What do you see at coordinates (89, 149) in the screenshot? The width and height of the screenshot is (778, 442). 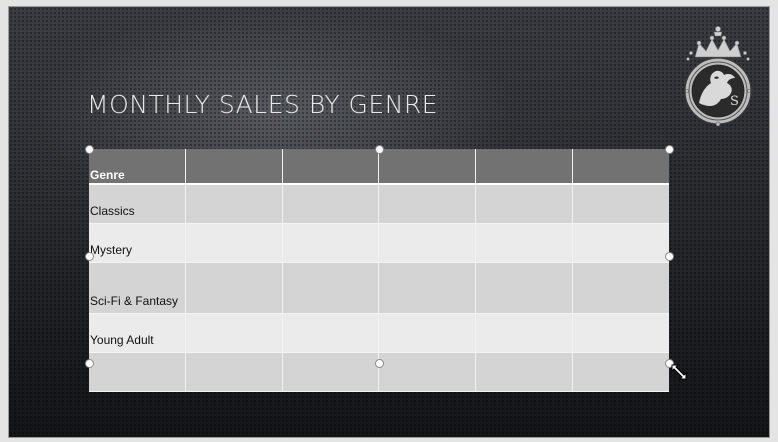 I see `resize-handle-top-left` at bounding box center [89, 149].